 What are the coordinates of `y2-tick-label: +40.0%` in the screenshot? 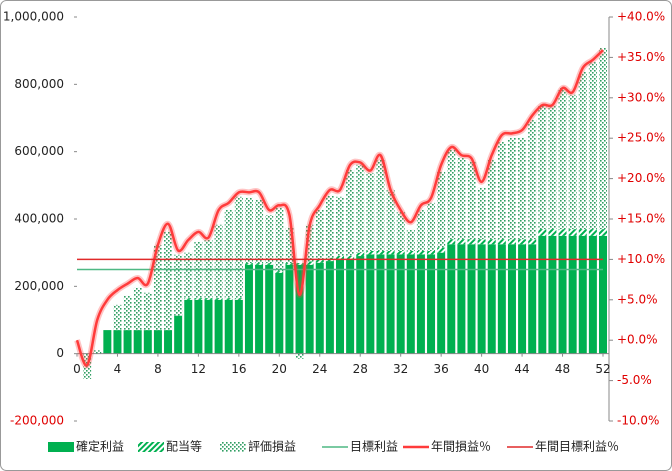 It's located at (641, 17).